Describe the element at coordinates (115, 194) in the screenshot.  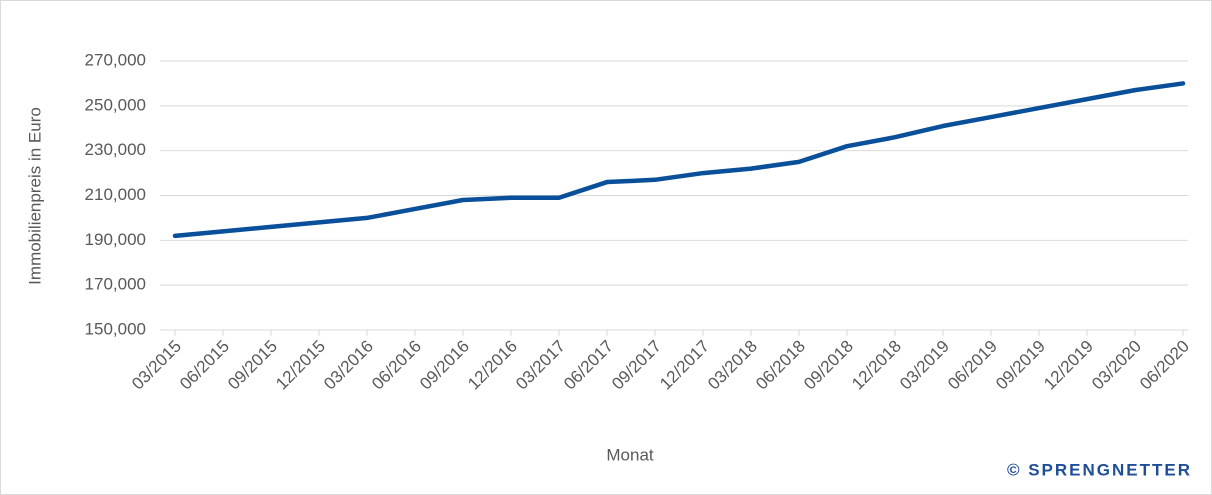
I see `y-tick-label: 210,000` at that location.